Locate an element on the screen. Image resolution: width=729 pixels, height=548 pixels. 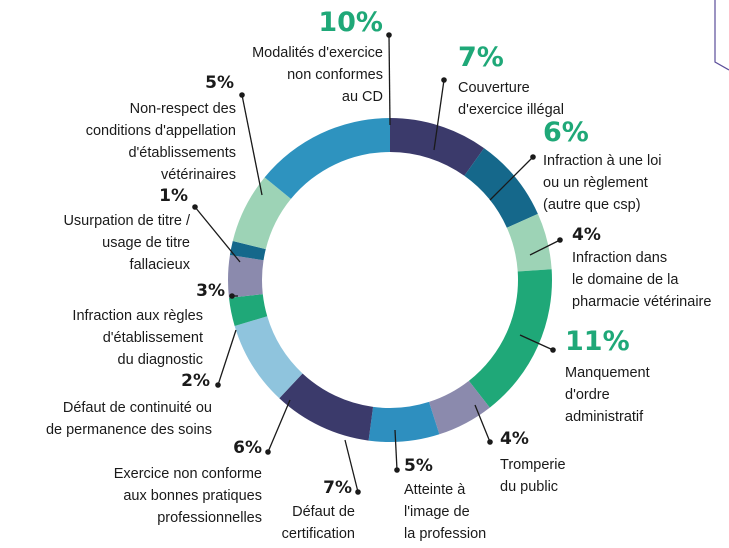
value-label: 3% is located at coordinates (210, 291).